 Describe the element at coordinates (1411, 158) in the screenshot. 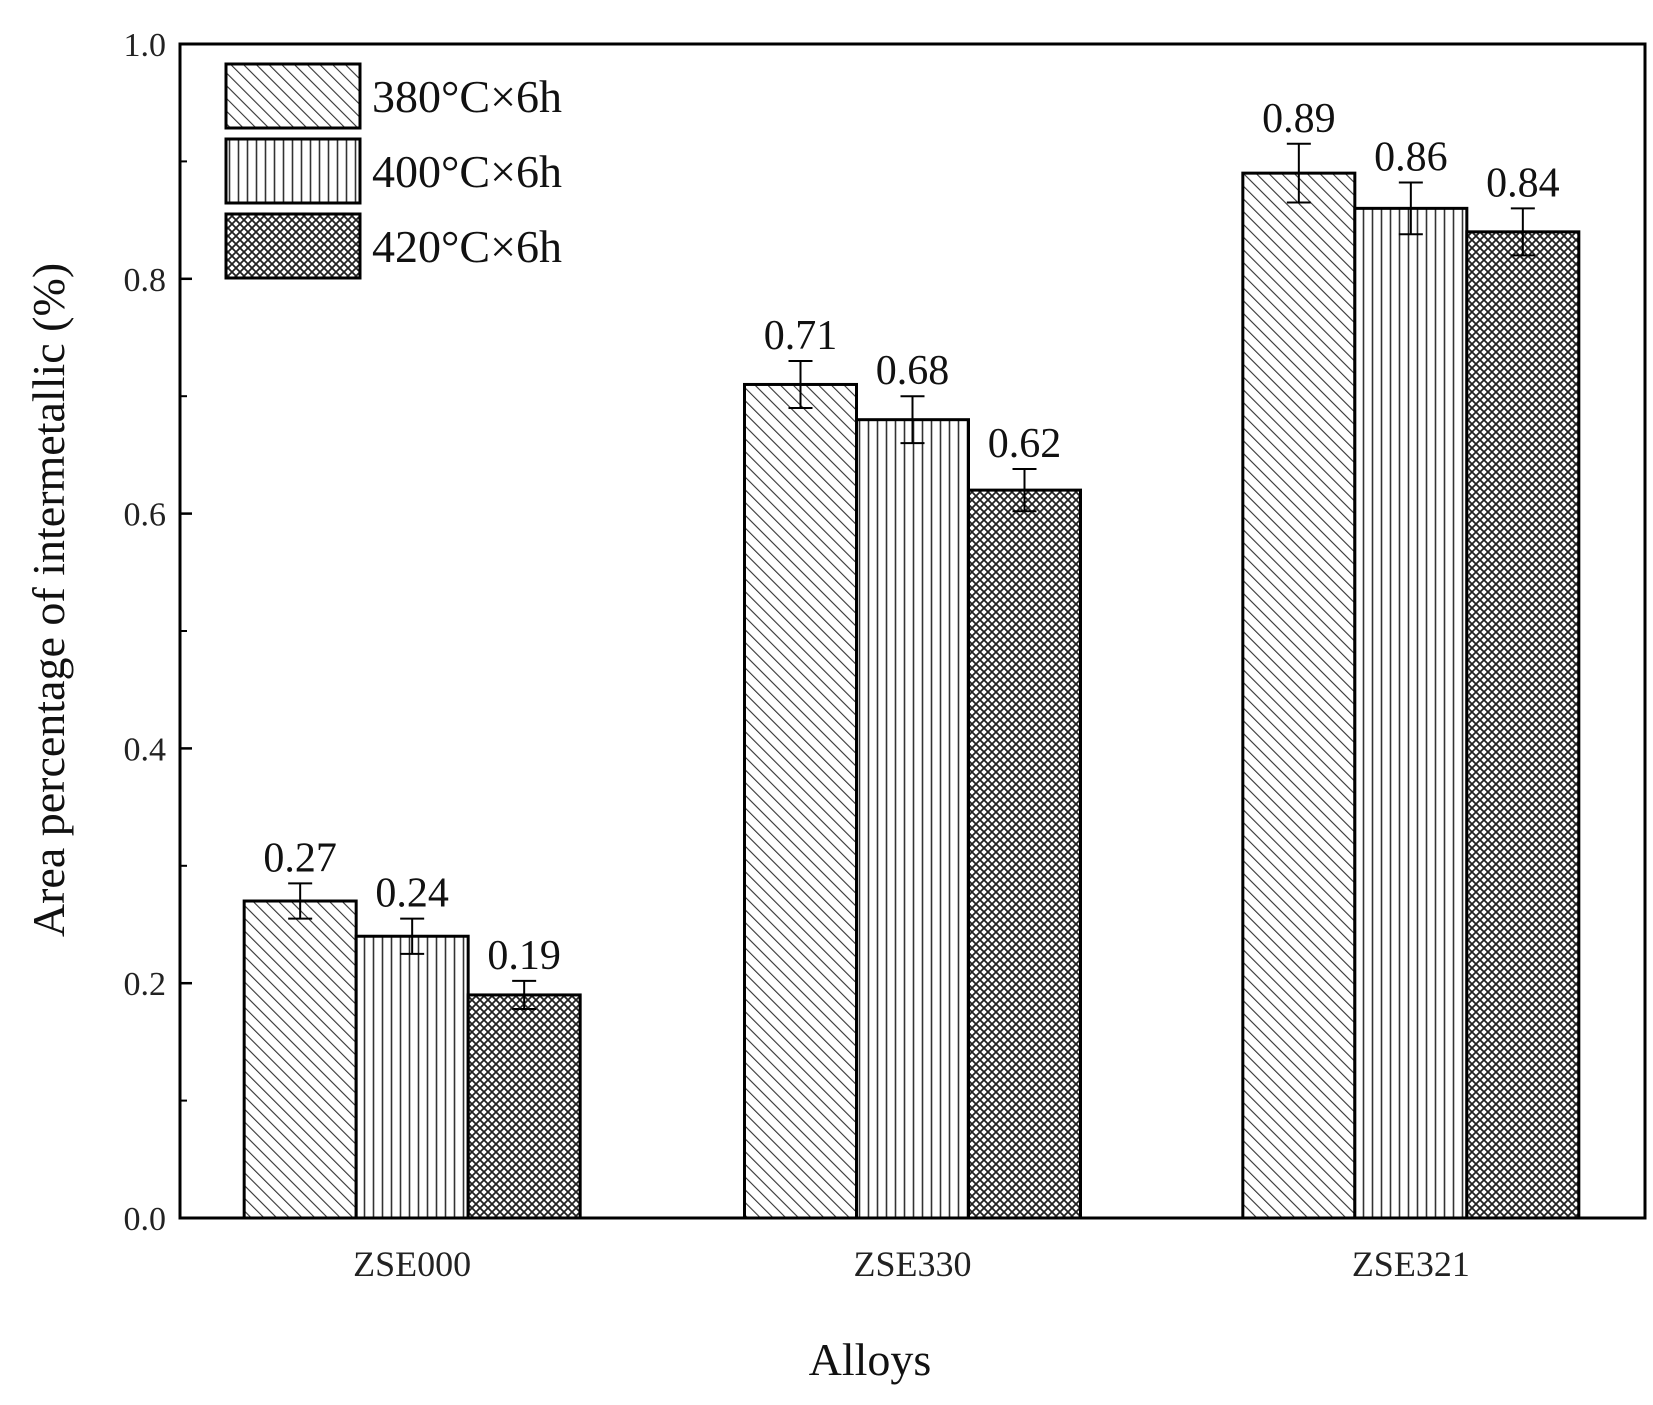

I see `data-label: 0.86` at that location.